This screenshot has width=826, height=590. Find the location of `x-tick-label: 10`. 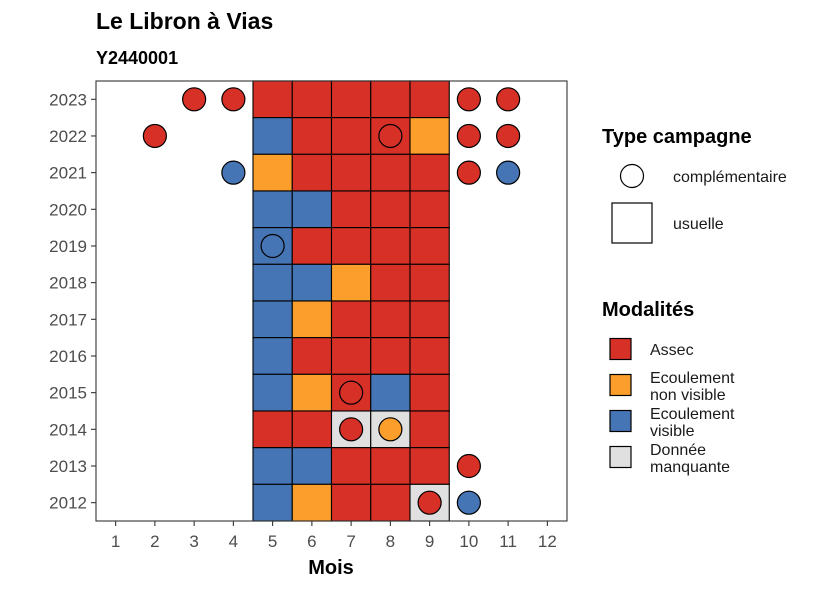

x-tick-label: 10 is located at coordinates (468, 541).